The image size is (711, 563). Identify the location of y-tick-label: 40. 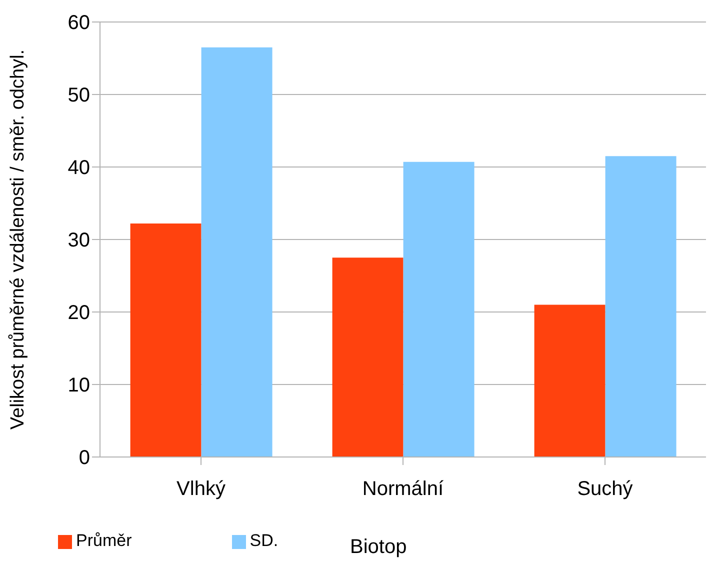
(79, 168).